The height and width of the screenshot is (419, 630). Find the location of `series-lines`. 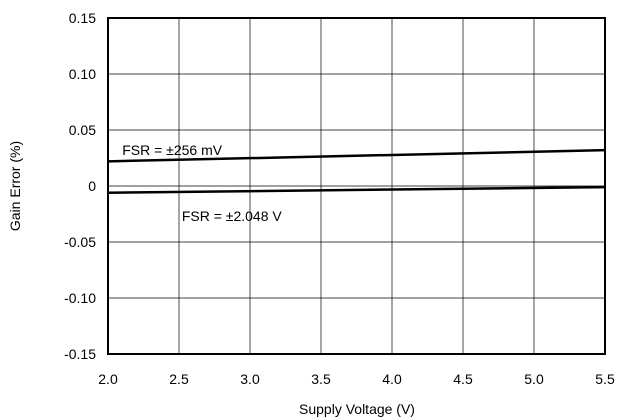

series-lines is located at coordinates (356, 171).